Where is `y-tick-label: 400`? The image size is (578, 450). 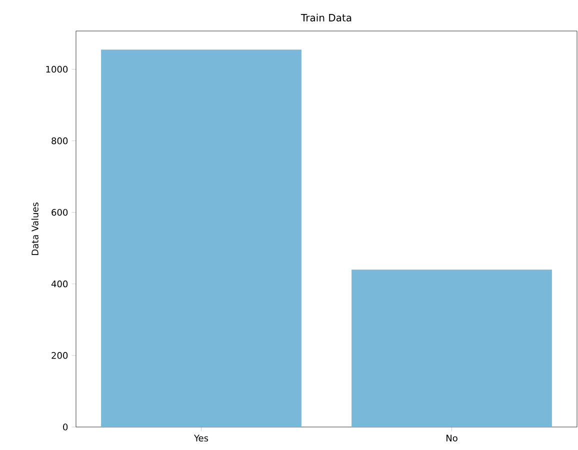
y-tick-label: 400 is located at coordinates (59, 284).